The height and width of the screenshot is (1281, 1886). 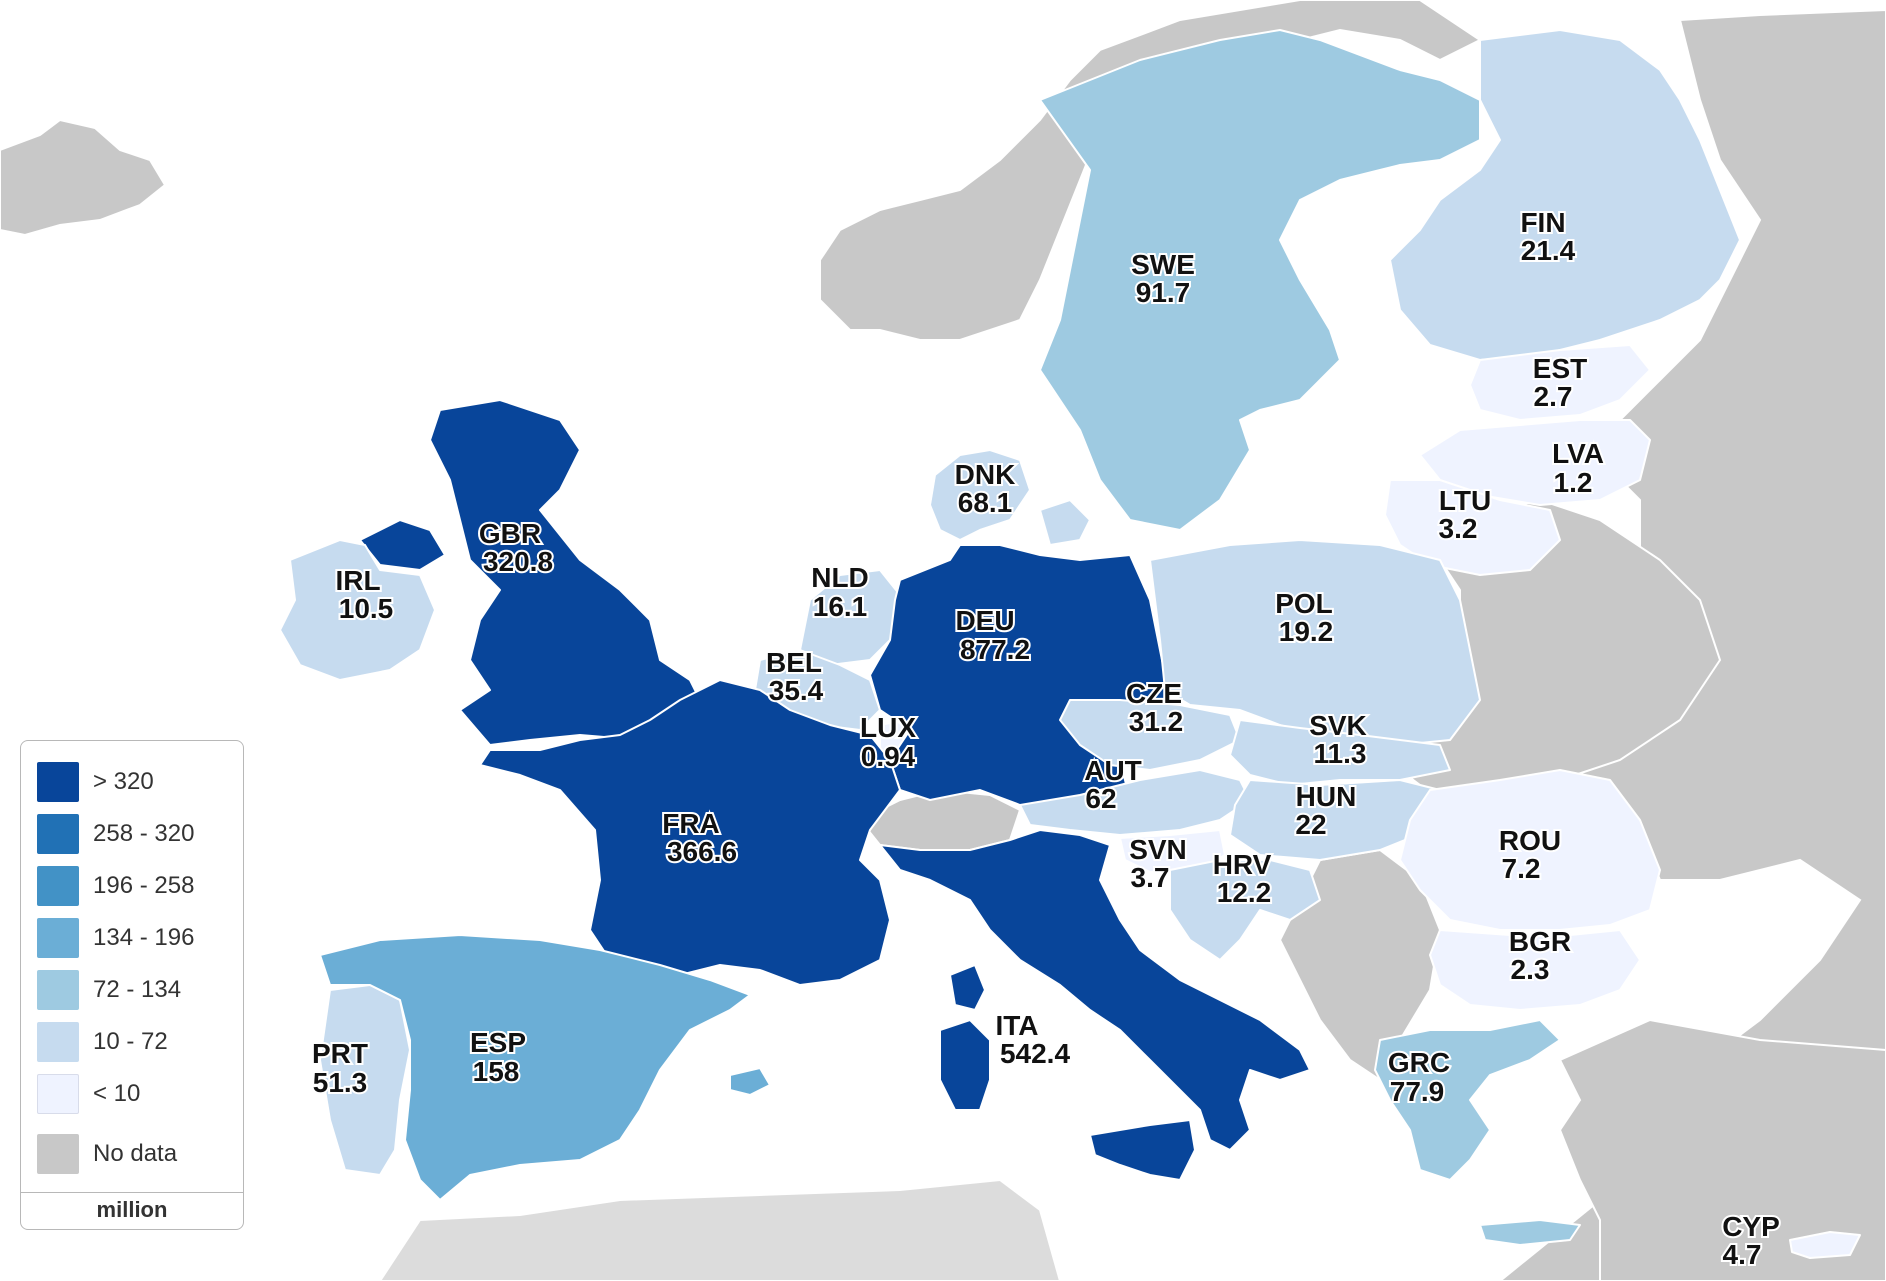 What do you see at coordinates (144, 885) in the screenshot?
I see `legend-label: 196 - 258` at bounding box center [144, 885].